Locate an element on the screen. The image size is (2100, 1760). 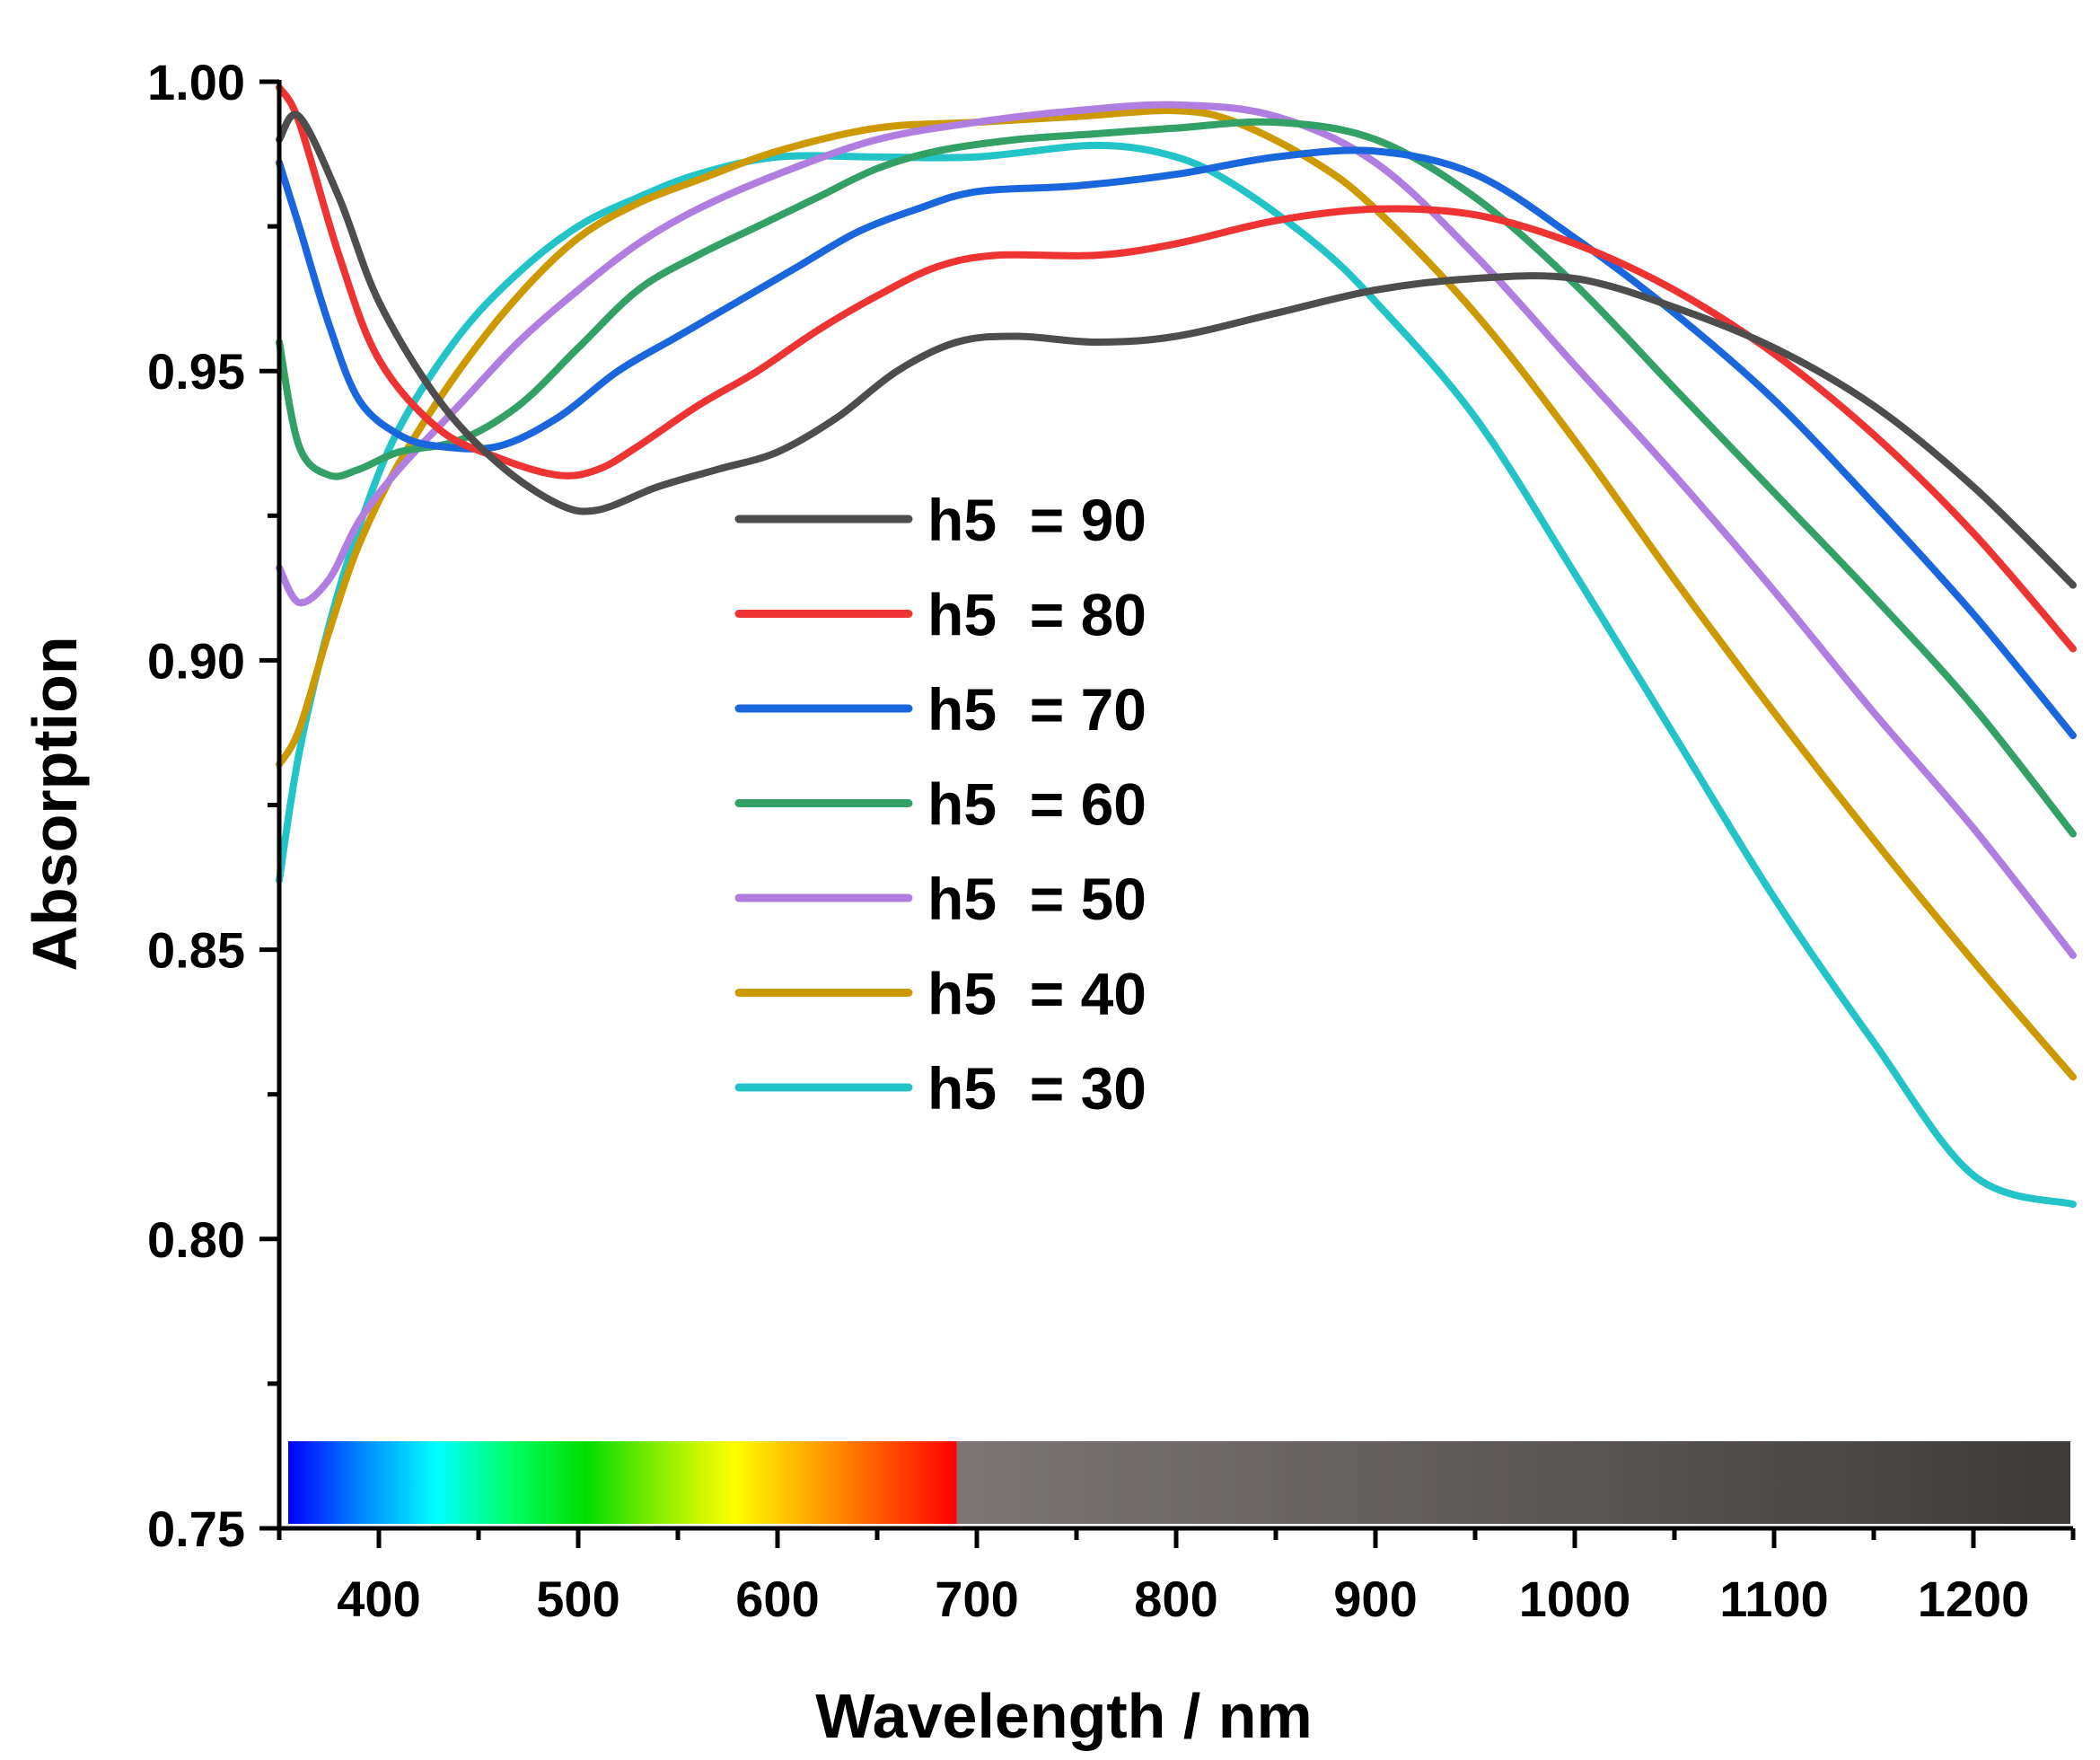
legend-label-6: h5 = 30 is located at coordinates (1037, 1088).